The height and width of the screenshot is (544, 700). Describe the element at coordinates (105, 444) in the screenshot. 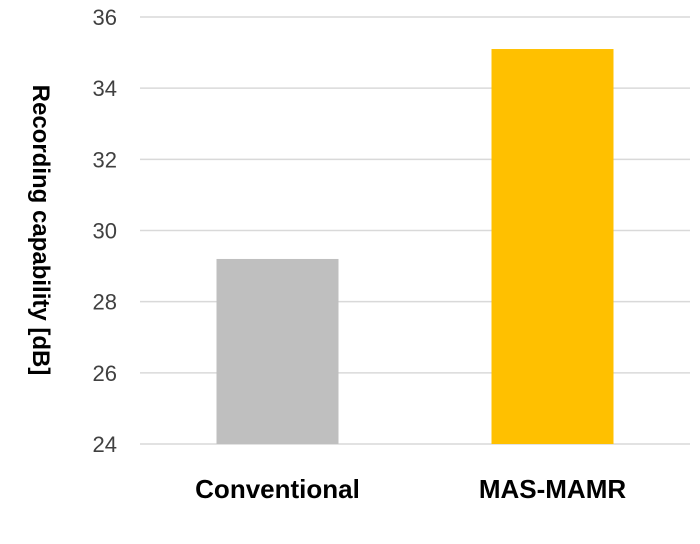

I see `y-tick-label-24: 24` at that location.